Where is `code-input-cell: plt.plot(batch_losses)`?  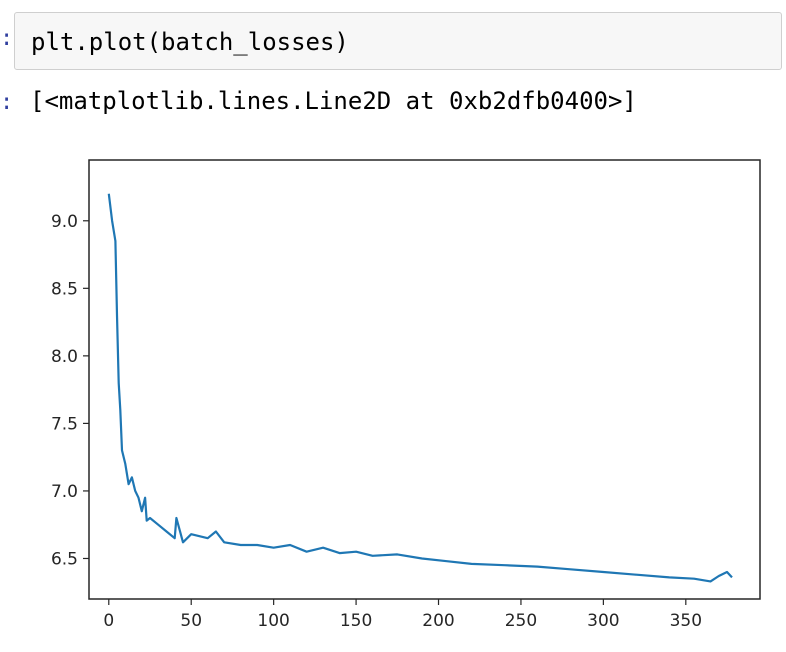
code-input-cell: plt.plot(batch_losses) is located at coordinates (398, 41).